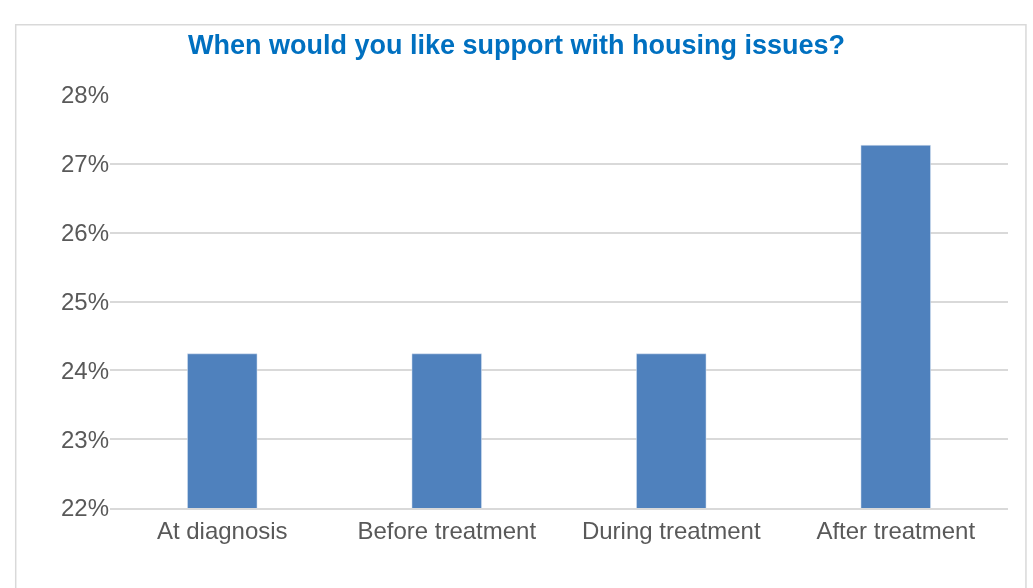 This screenshot has width=1033, height=588. I want to click on y-tick-label: 28%, so click(84, 95).